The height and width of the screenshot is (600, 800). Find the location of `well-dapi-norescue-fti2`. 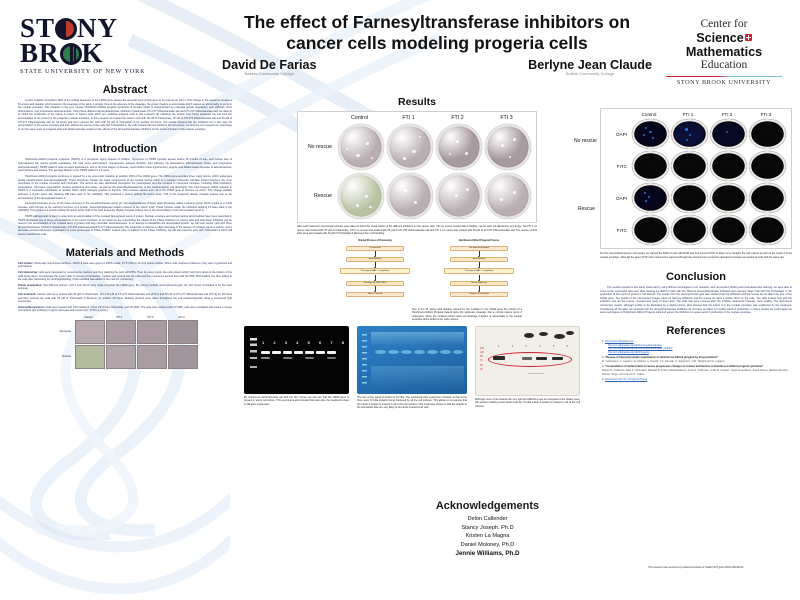

well-dapi-norescue-fti2 is located at coordinates (728, 134).